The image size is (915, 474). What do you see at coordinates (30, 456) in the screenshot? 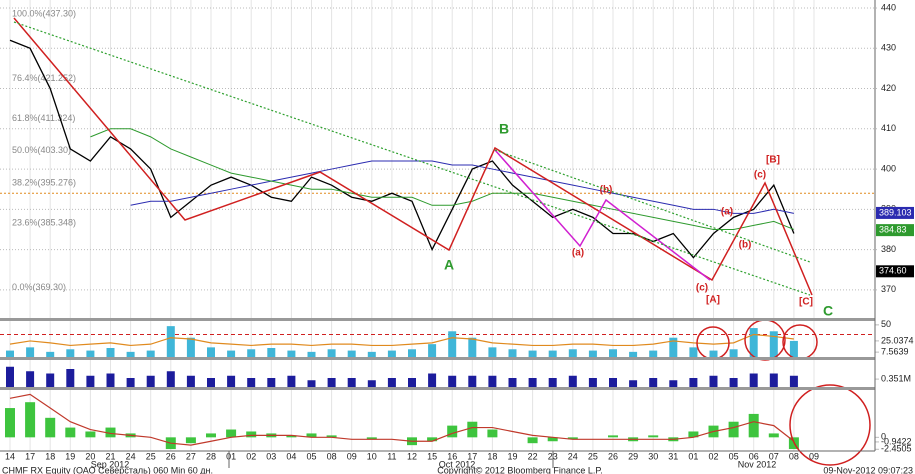
I see `x-tick-label: 17` at bounding box center [30, 456].